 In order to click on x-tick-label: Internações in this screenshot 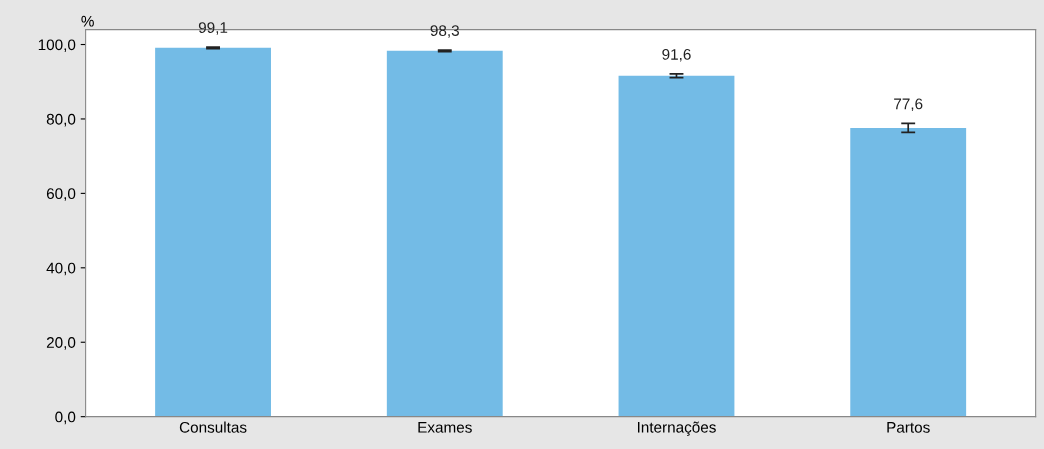, I will do `click(676, 428)`.